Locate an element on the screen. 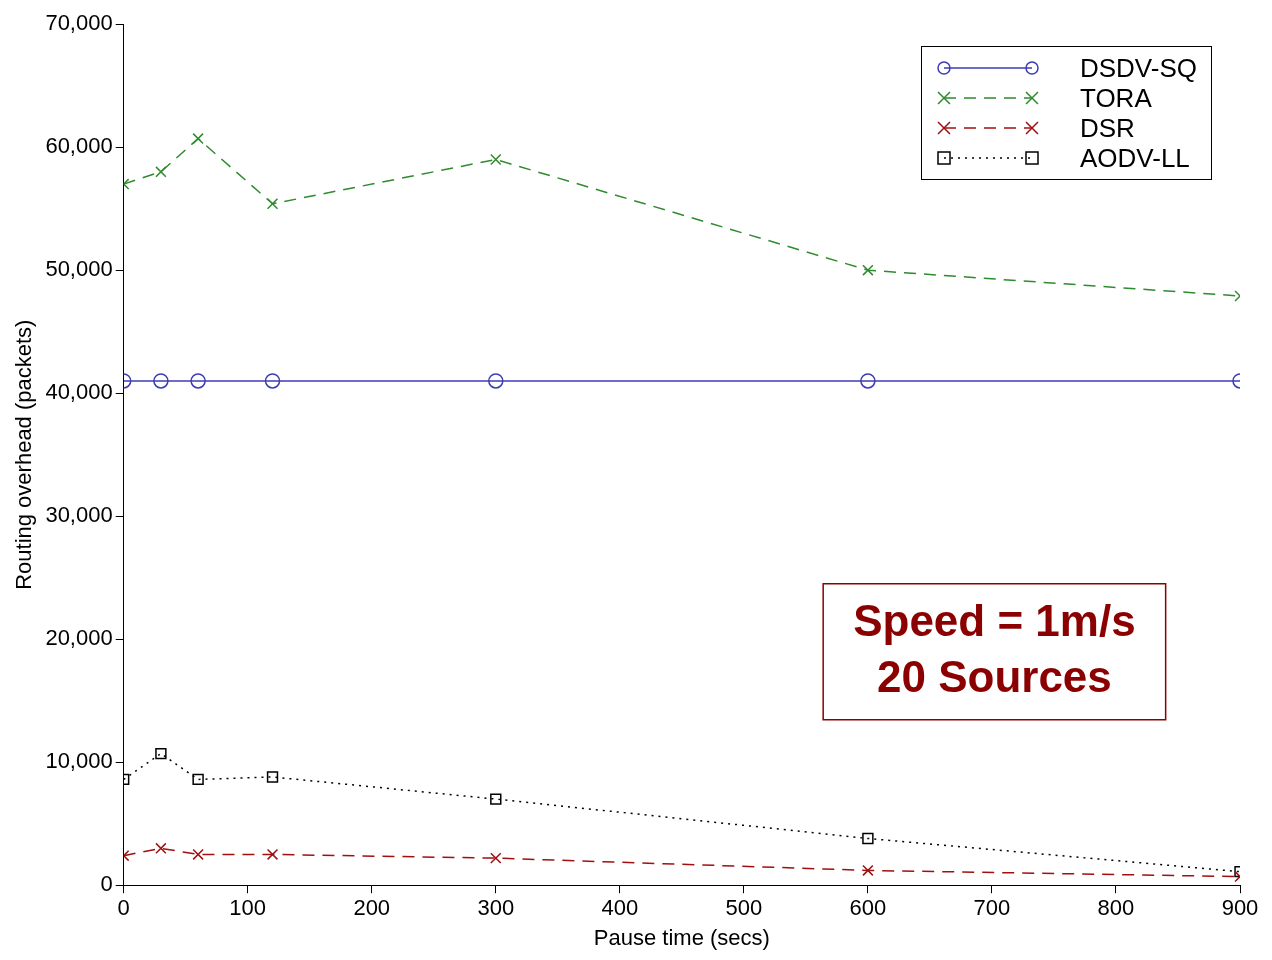  x-tick-label: 600 is located at coordinates (868, 908).